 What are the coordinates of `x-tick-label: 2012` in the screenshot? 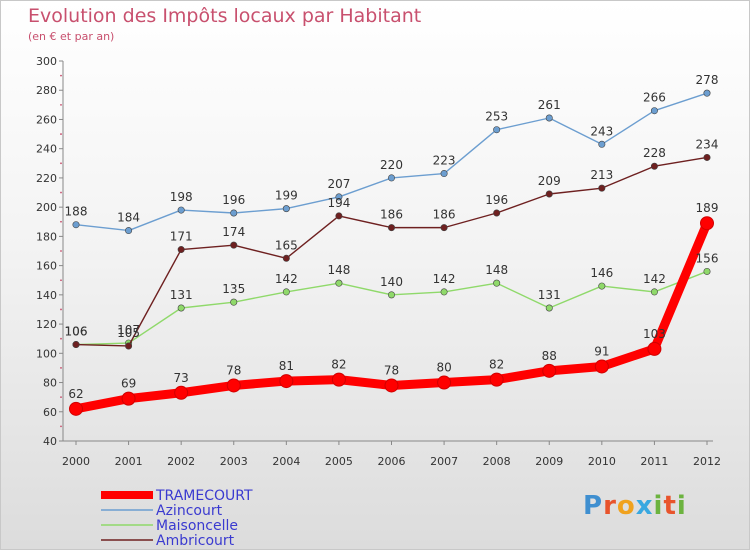 It's located at (707, 461).